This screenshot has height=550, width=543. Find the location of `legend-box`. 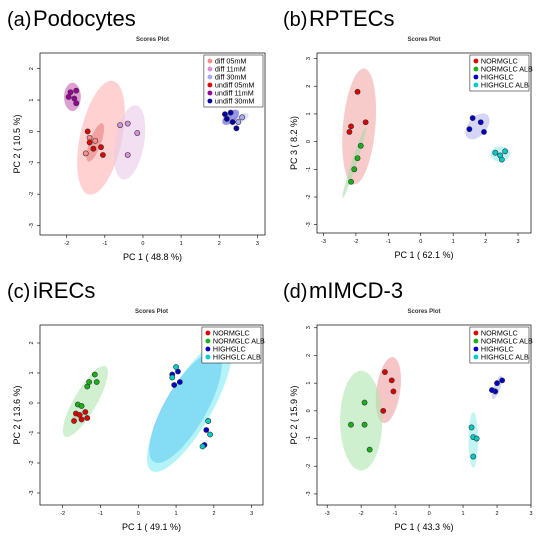

legend-box is located at coordinates (231, 345).